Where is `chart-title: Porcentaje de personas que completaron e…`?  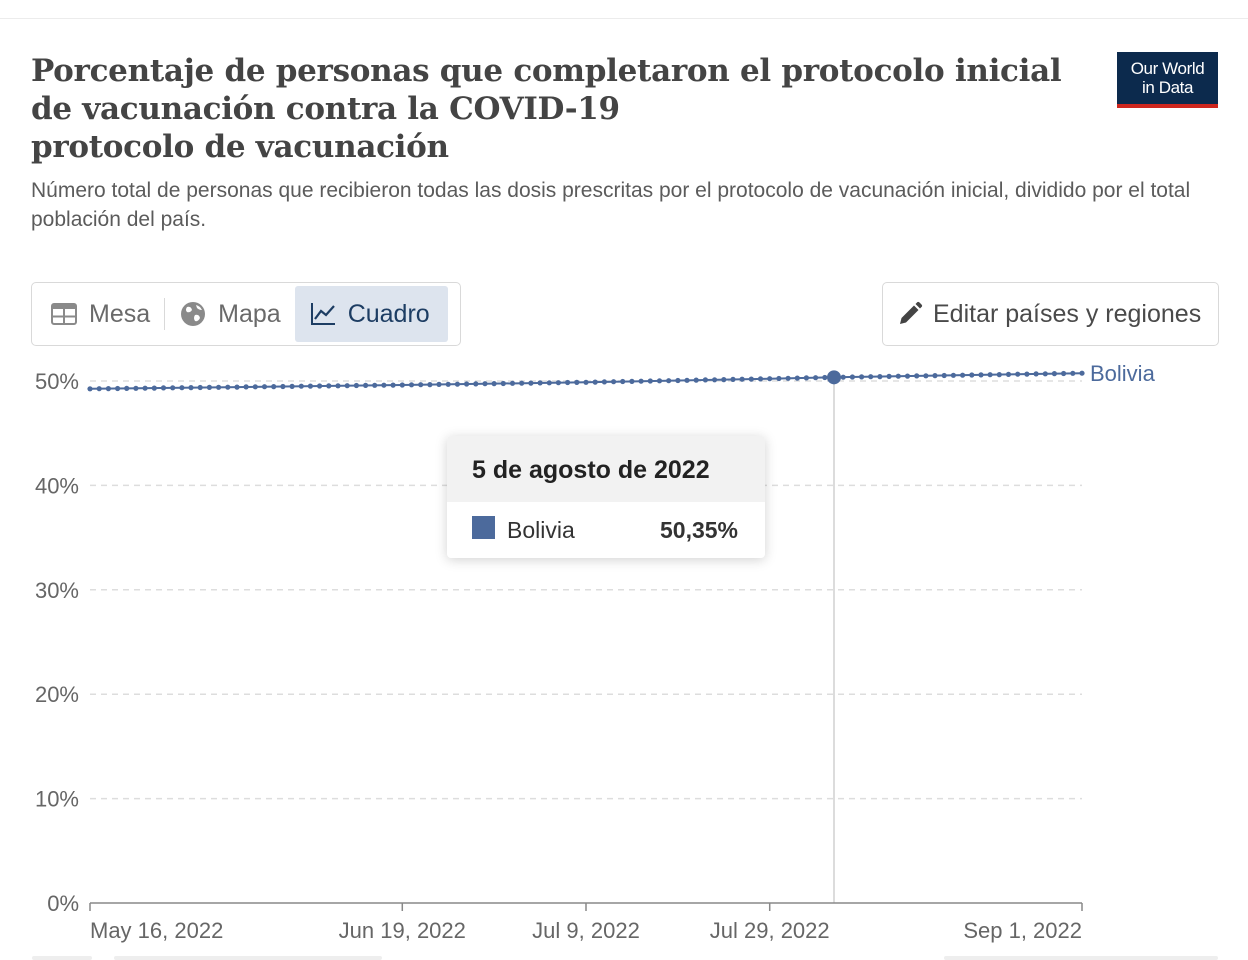
chart-title: Porcentaje de personas que completaron e… is located at coordinates (546, 109).